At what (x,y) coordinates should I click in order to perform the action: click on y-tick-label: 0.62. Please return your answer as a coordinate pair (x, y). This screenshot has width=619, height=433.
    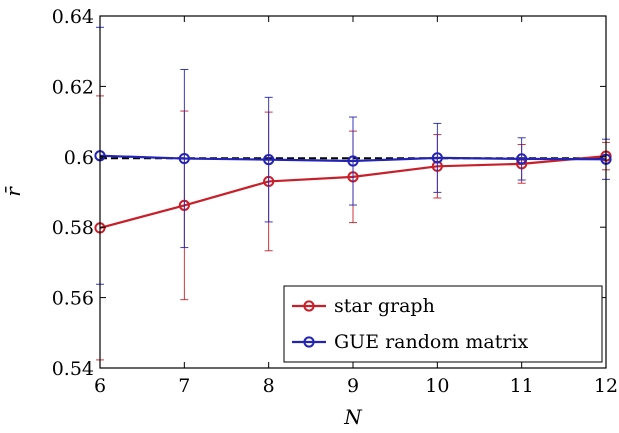
    Looking at the image, I should click on (73, 87).